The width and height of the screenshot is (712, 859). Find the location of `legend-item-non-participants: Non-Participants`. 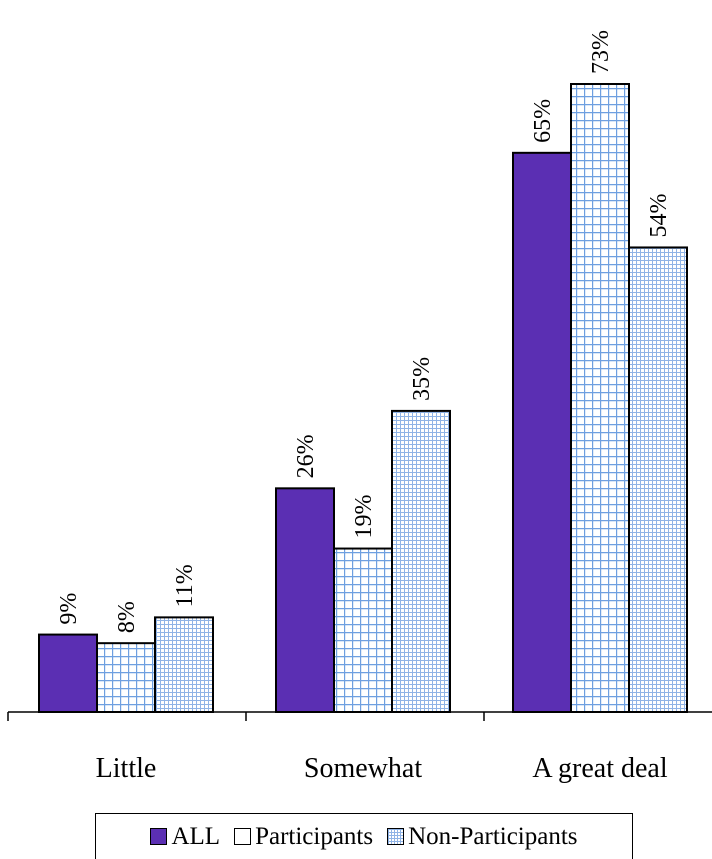

legend-item-non-participants: Non-Participants is located at coordinates (482, 836).